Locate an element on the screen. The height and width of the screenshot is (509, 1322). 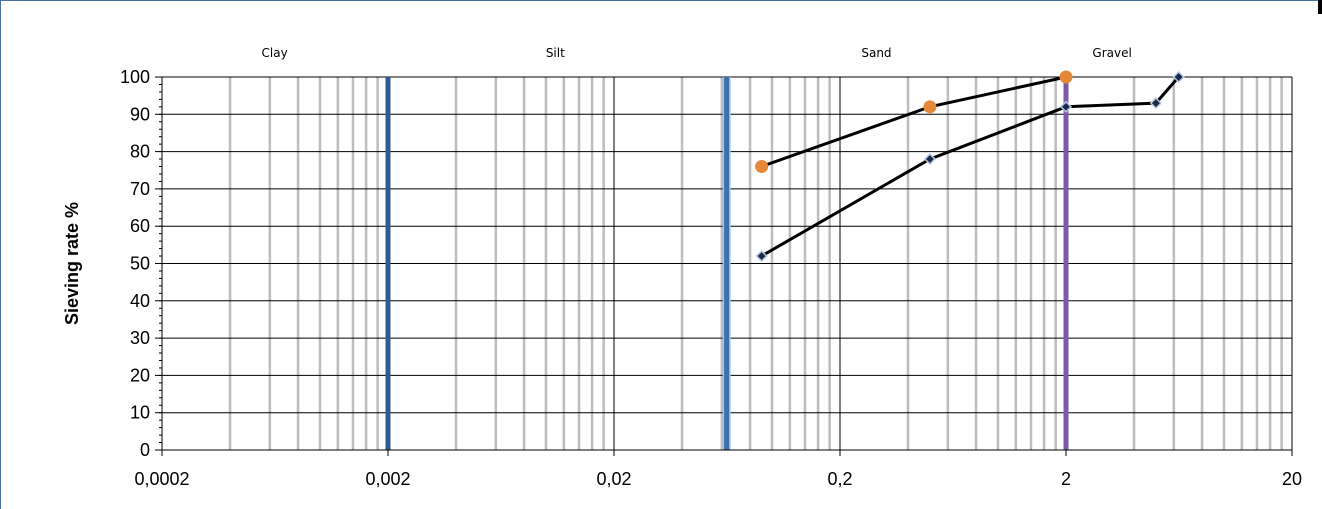
soil-class-label: Silt is located at coordinates (555, 53).